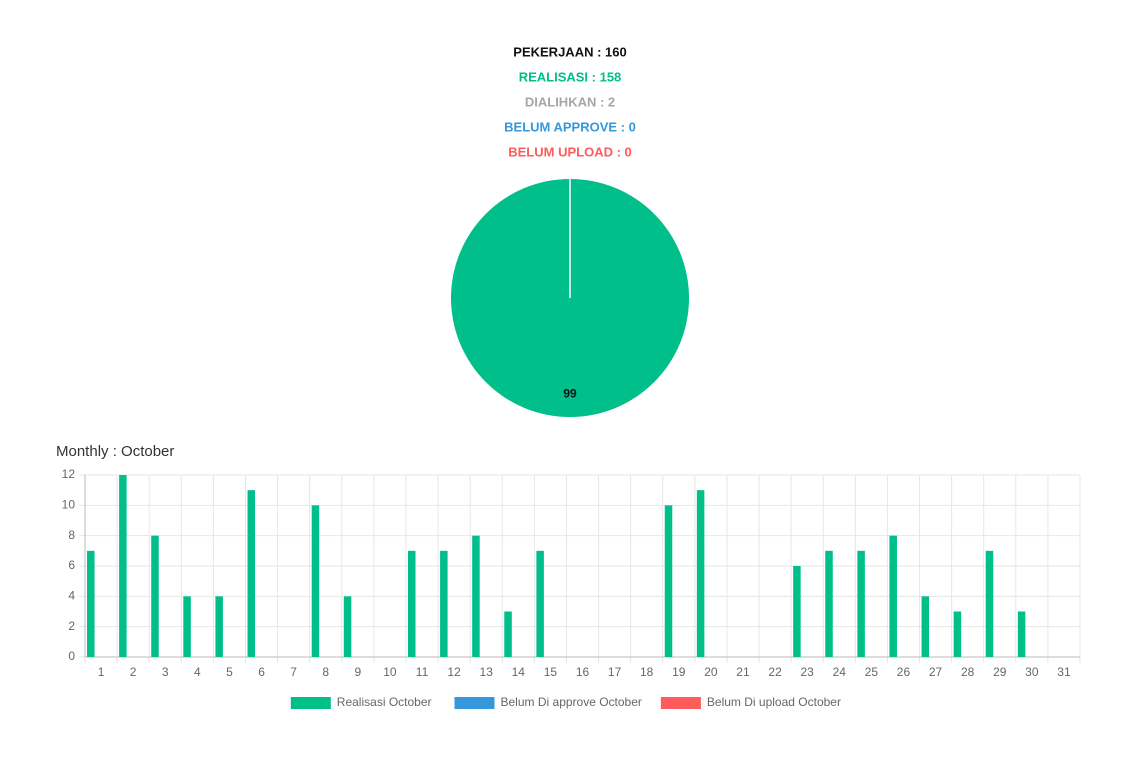  I want to click on x-tick-label: 20, so click(711, 672).